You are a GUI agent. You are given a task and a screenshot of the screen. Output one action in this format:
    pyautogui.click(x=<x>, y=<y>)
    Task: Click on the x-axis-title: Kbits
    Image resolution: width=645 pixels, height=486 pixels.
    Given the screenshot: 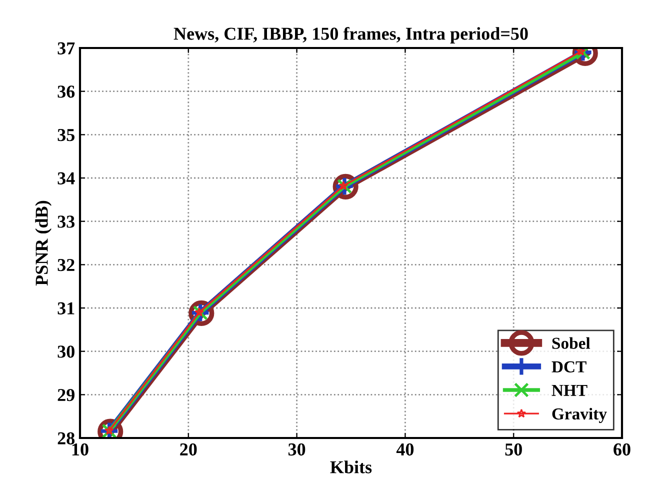 What is the action you would take?
    pyautogui.click(x=351, y=467)
    